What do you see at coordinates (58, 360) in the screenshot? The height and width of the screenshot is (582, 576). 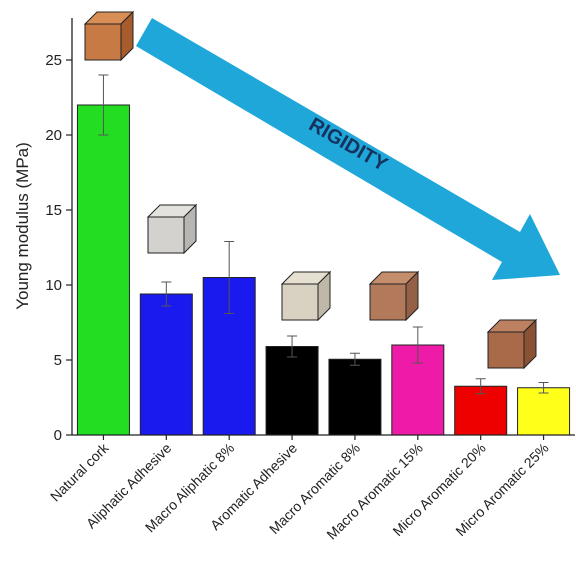 I see `y-tick-label: 5` at bounding box center [58, 360].